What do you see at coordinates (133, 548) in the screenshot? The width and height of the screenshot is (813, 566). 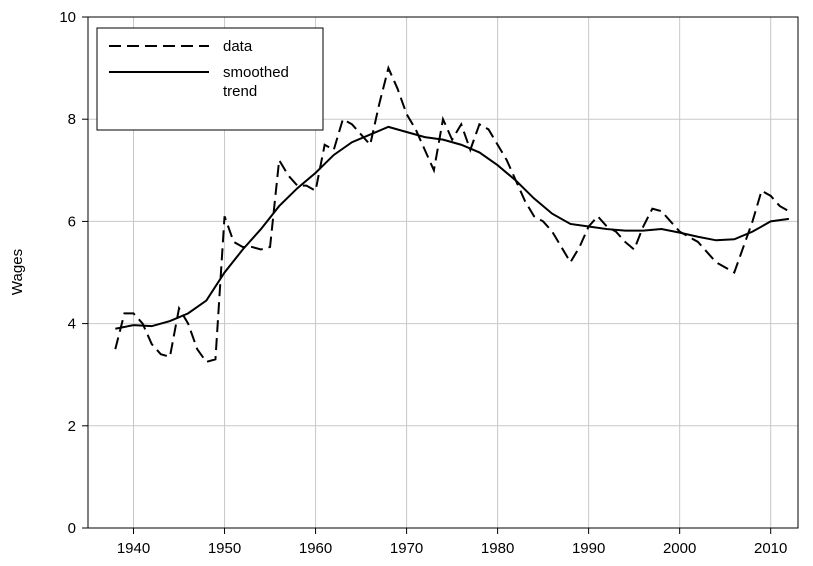 I see `x-tick-label: 1940` at bounding box center [133, 548].